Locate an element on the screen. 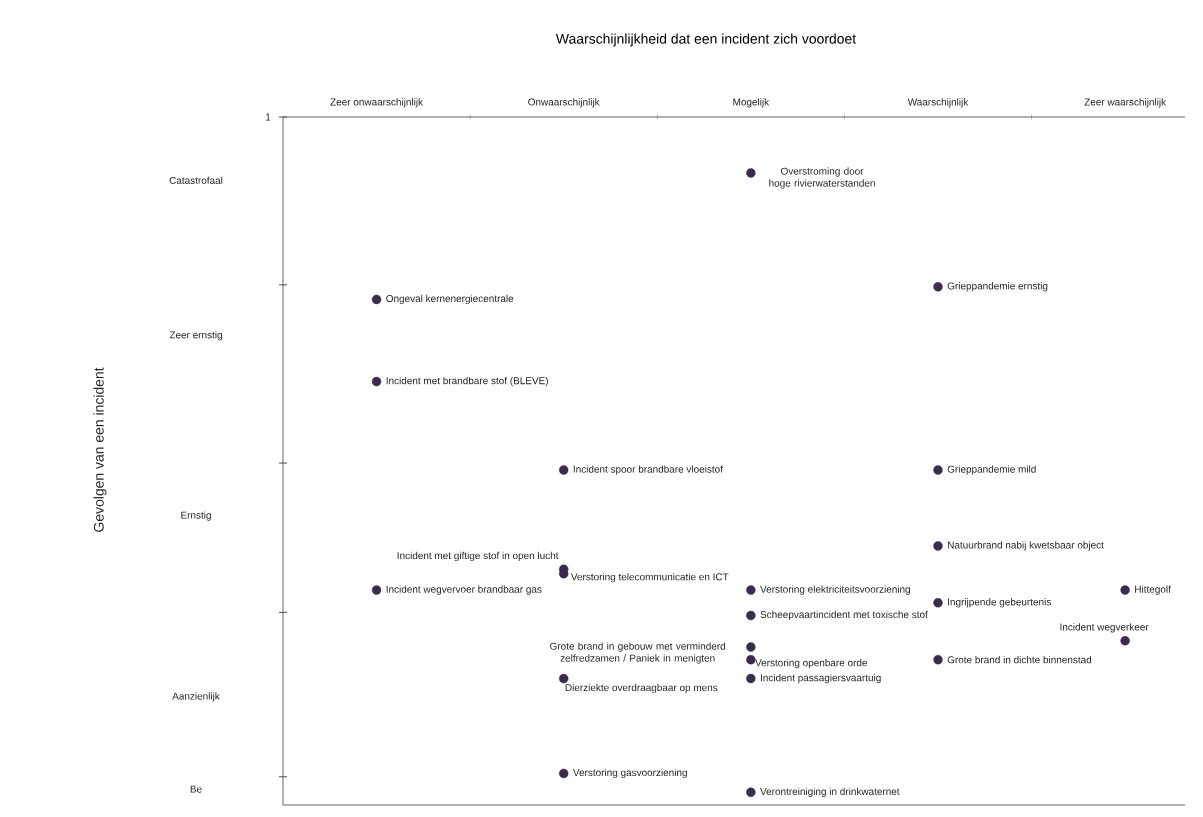 Image resolution: width=1203 pixels, height=817 pixels. annotation: Verstoring gasvoorziening is located at coordinates (629, 773).